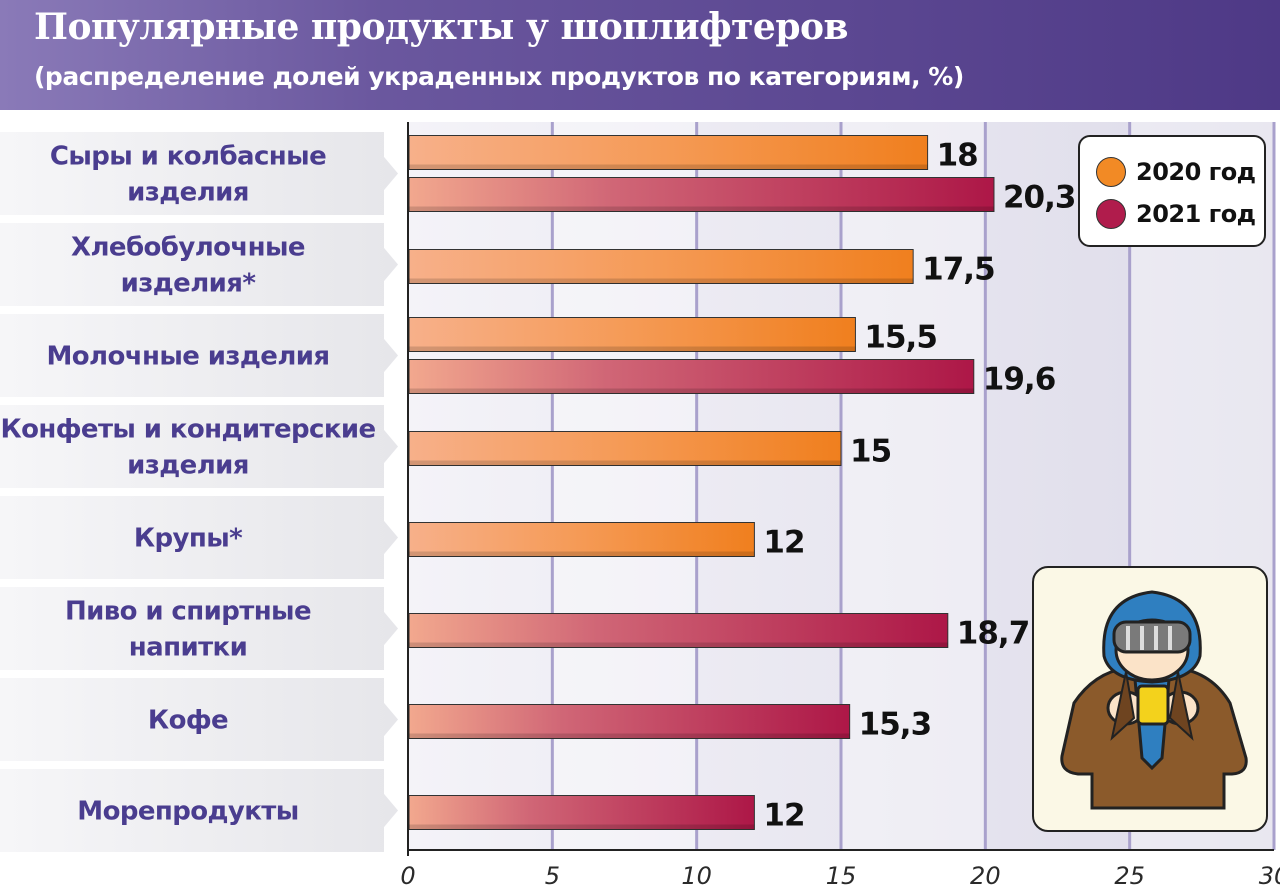 This screenshot has height=889, width=1280. Describe the element at coordinates (696, 875) in the screenshot. I see `x-tick-label: 10` at that location.